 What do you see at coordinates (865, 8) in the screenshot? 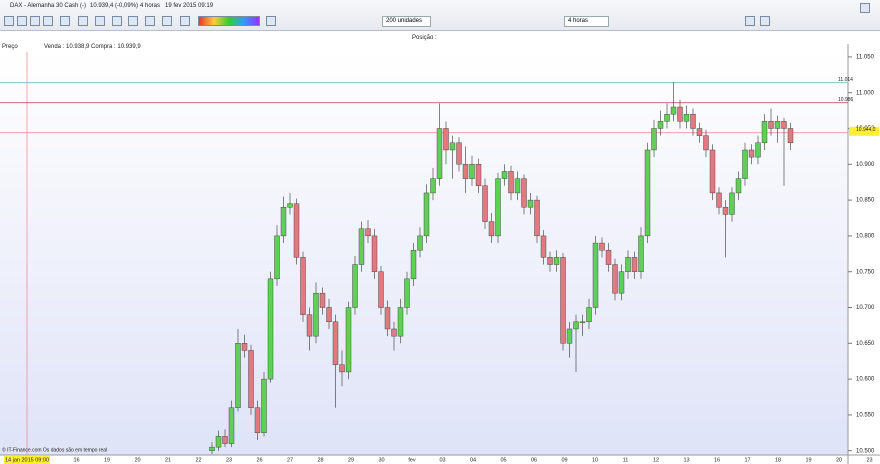
I see `close-button` at bounding box center [865, 8].